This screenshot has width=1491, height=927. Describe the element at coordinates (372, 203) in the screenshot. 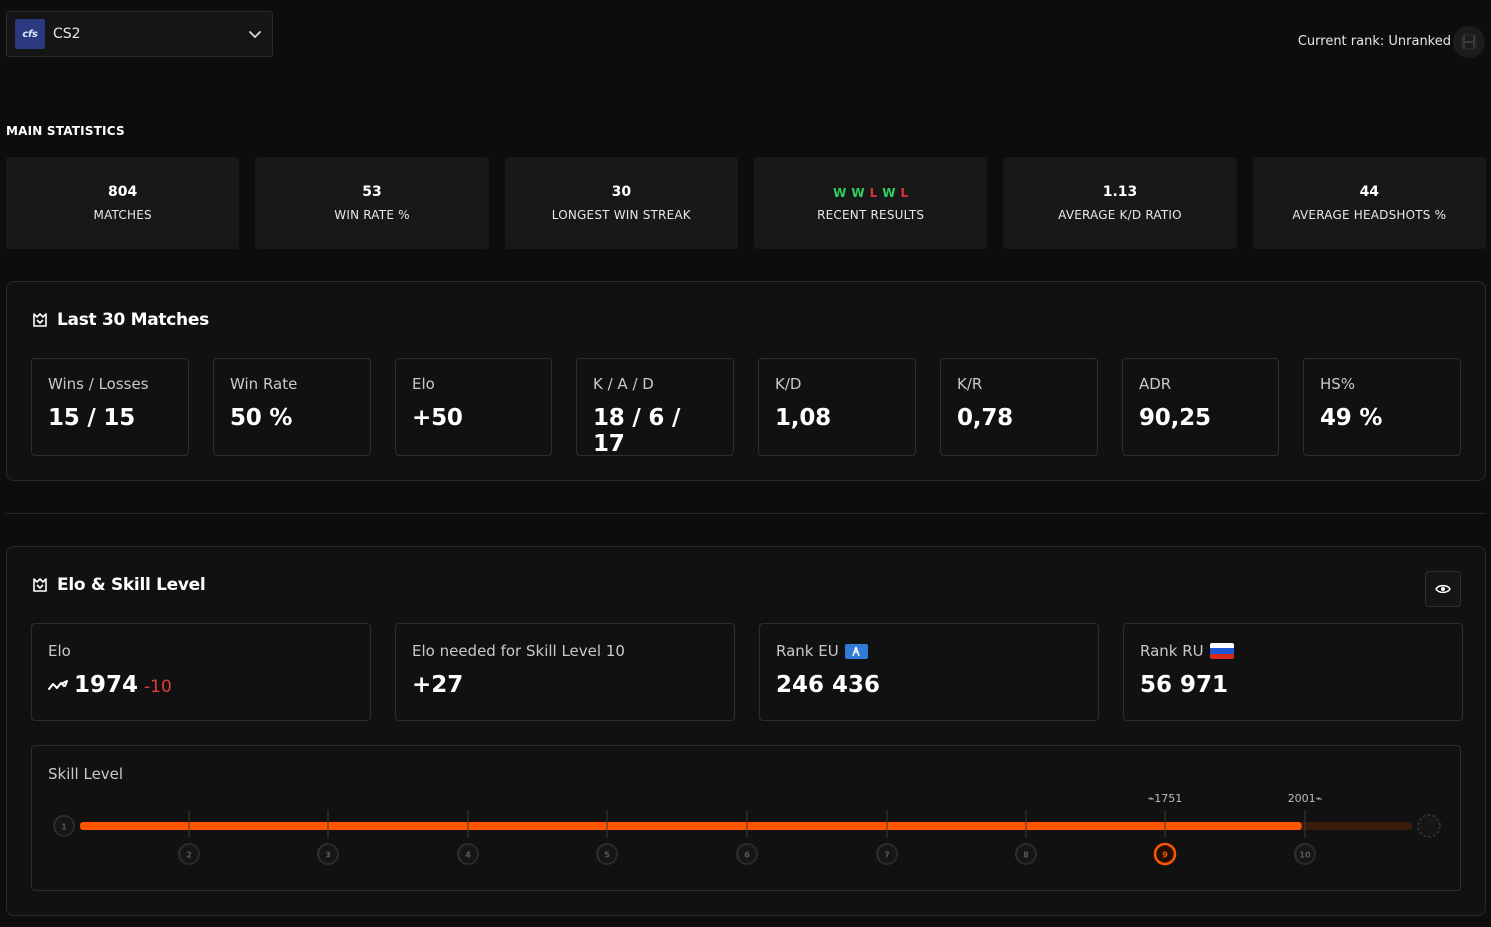

I see `stat-win-rate: 53 WIN RATE %` at that location.